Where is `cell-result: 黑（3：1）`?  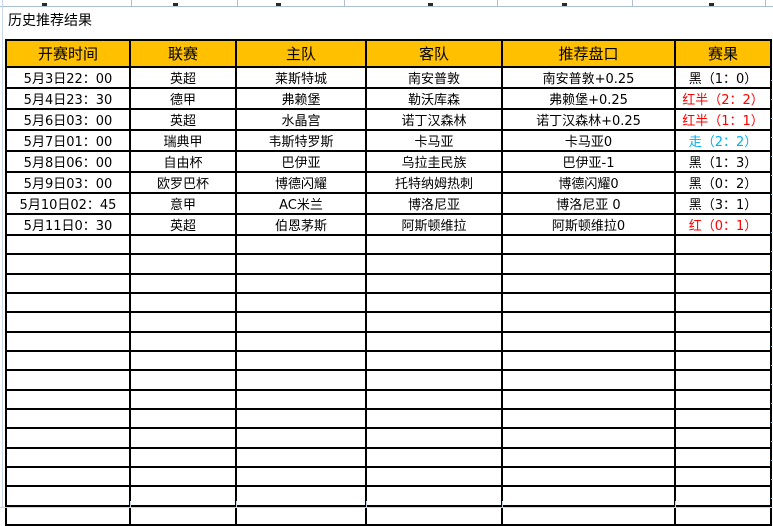
cell-result: 黑（3：1） is located at coordinates (723, 203).